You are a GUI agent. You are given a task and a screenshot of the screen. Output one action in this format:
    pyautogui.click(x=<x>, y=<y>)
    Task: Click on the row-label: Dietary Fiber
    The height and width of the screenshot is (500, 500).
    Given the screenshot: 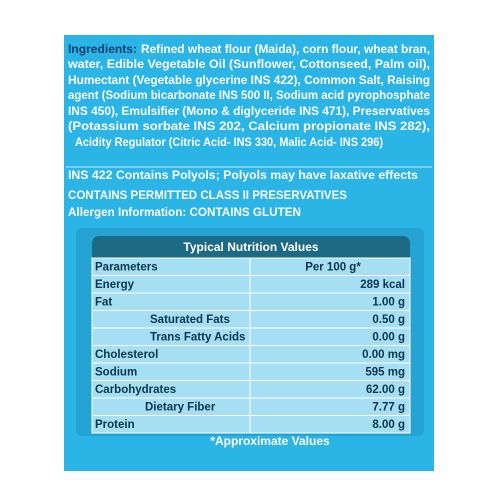 What is the action you would take?
    pyautogui.click(x=180, y=407)
    